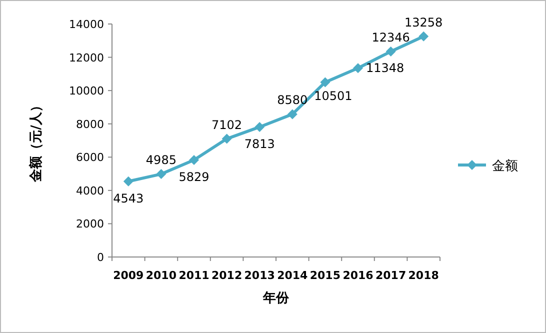 Image resolution: width=546 pixels, height=333 pixels. I want to click on data-label: 12346, so click(391, 37).